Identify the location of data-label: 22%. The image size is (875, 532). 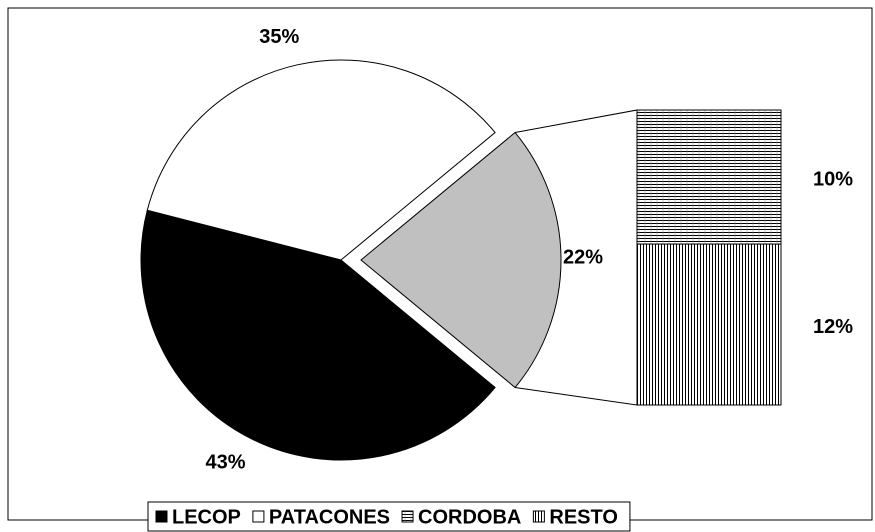
(583, 257).